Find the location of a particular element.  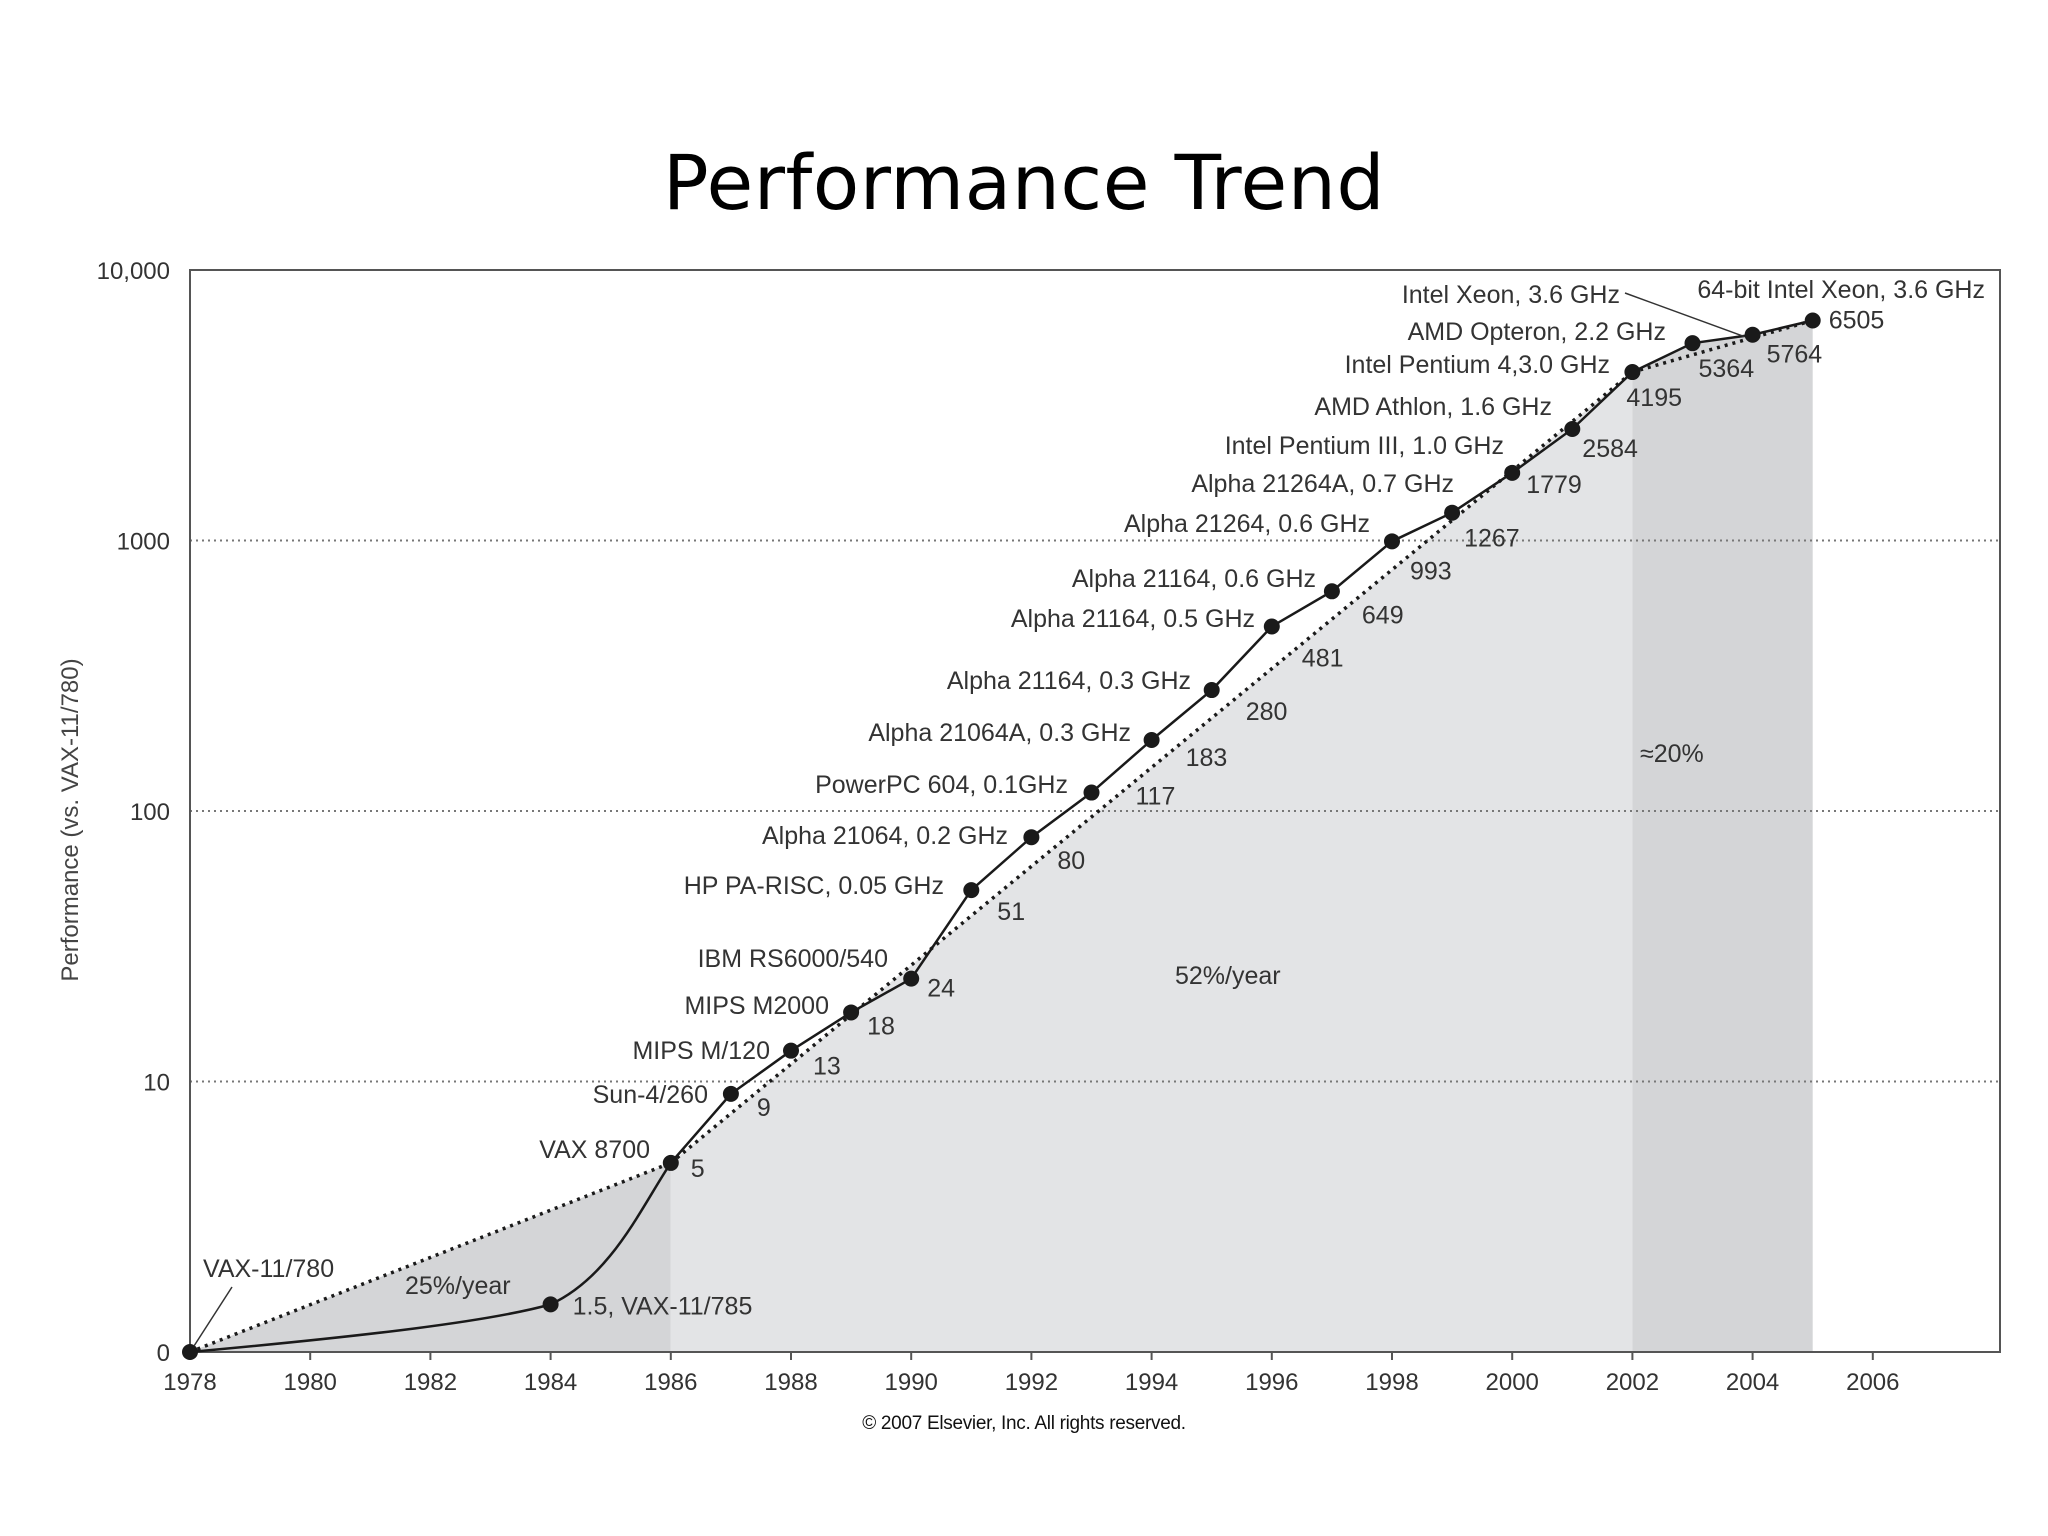

y-tick-label: 1000 is located at coordinates (143, 542).